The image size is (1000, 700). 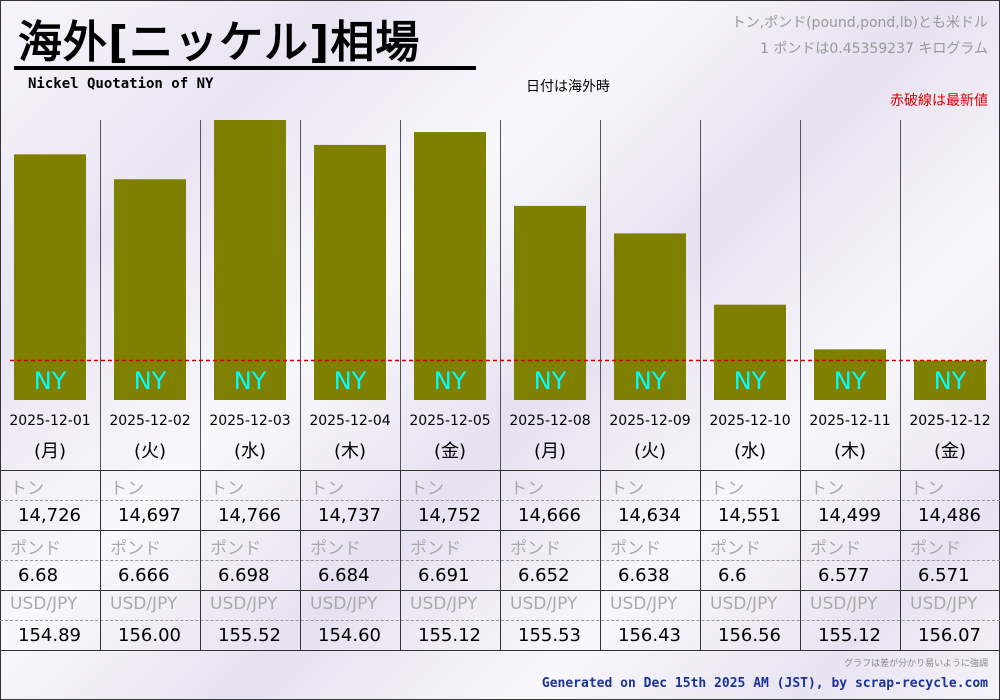 What do you see at coordinates (549, 515) in the screenshot?
I see `ton-value: 14,666` at bounding box center [549, 515].